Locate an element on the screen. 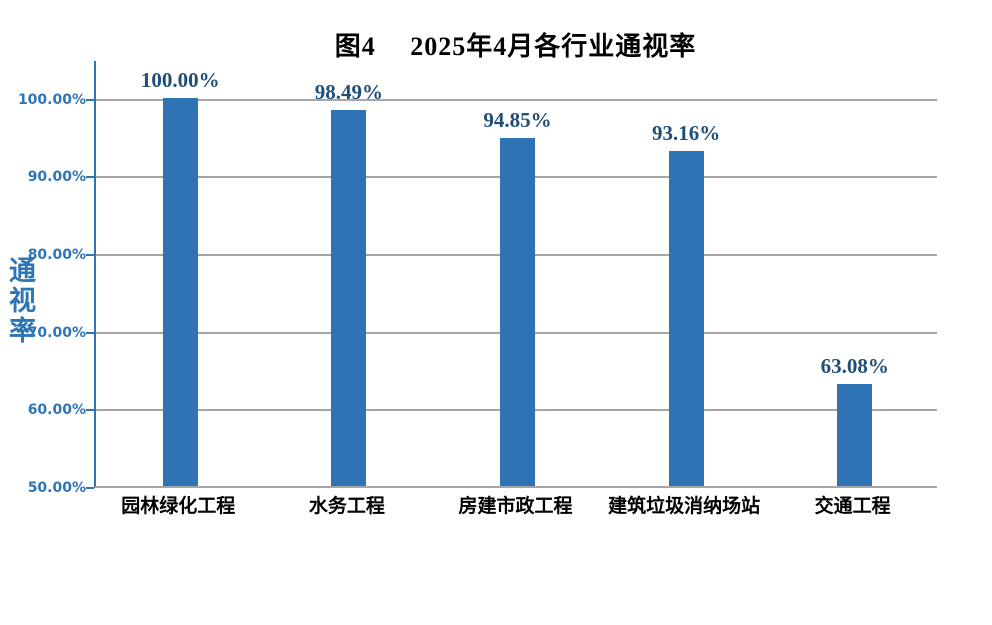 This screenshot has width=992, height=625. y-axis-tick-label: 60.00% is located at coordinates (56, 410).